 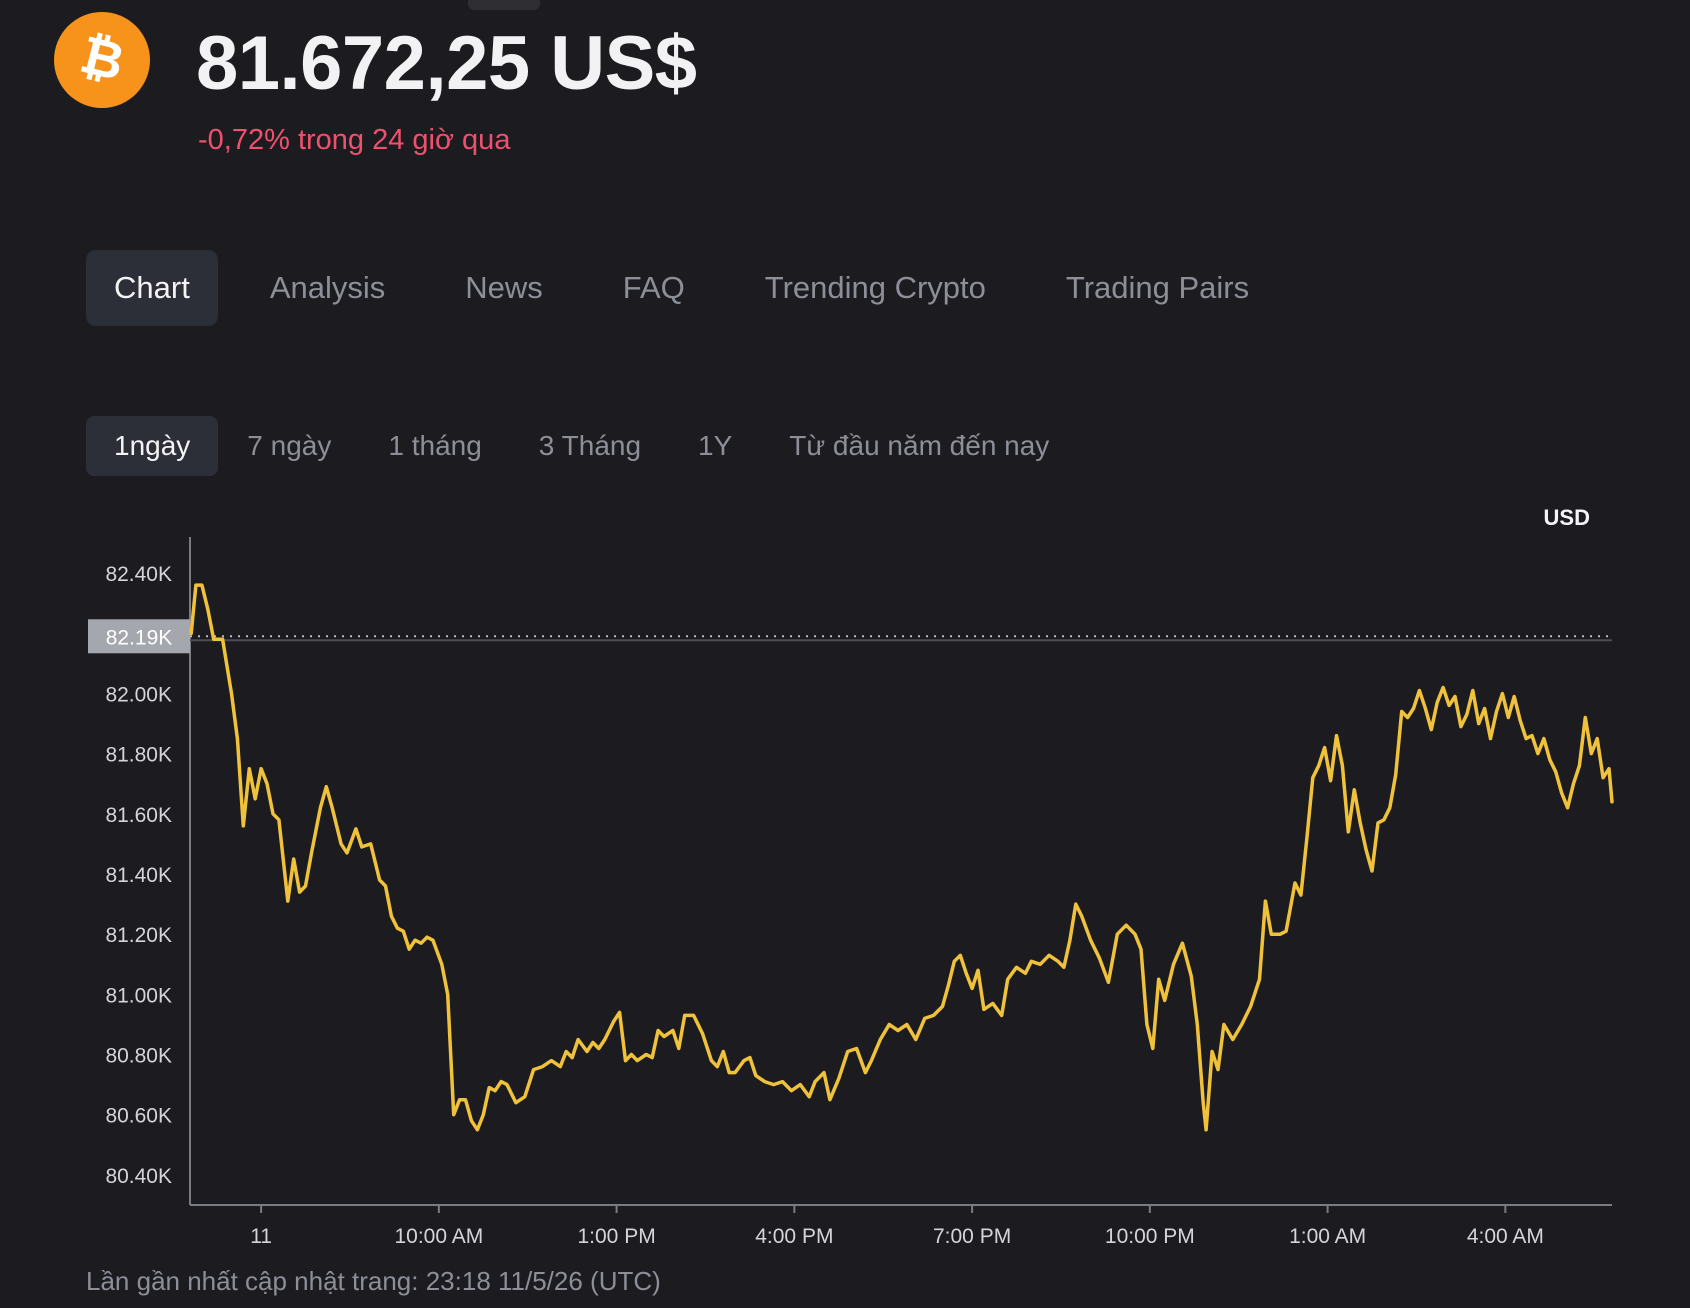 What do you see at coordinates (504, 287) in the screenshot?
I see `tab-news: News` at bounding box center [504, 287].